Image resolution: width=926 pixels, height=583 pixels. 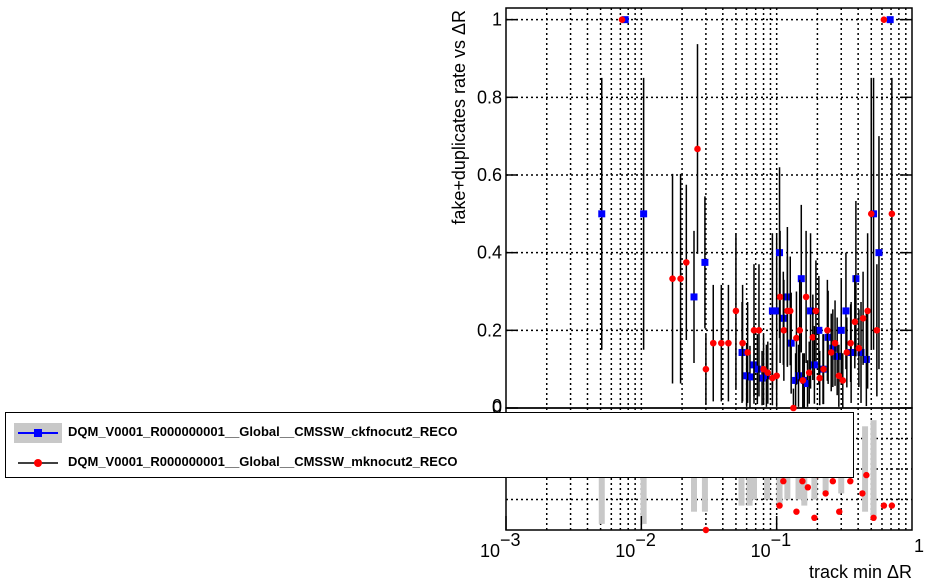 I want to click on y-axis-title: fake+duplicates rate vs ΔR, so click(x=459, y=117).